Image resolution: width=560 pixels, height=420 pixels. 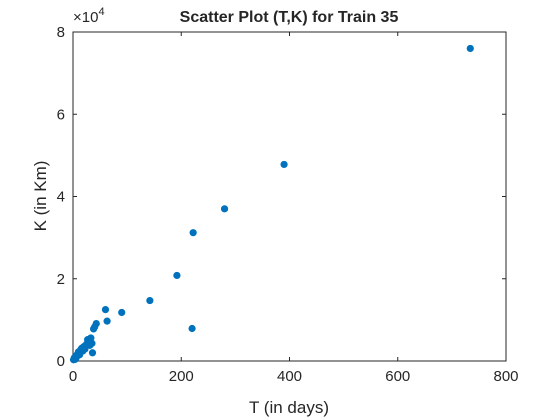 I want to click on y-tick-label: 4, so click(x=61, y=197).